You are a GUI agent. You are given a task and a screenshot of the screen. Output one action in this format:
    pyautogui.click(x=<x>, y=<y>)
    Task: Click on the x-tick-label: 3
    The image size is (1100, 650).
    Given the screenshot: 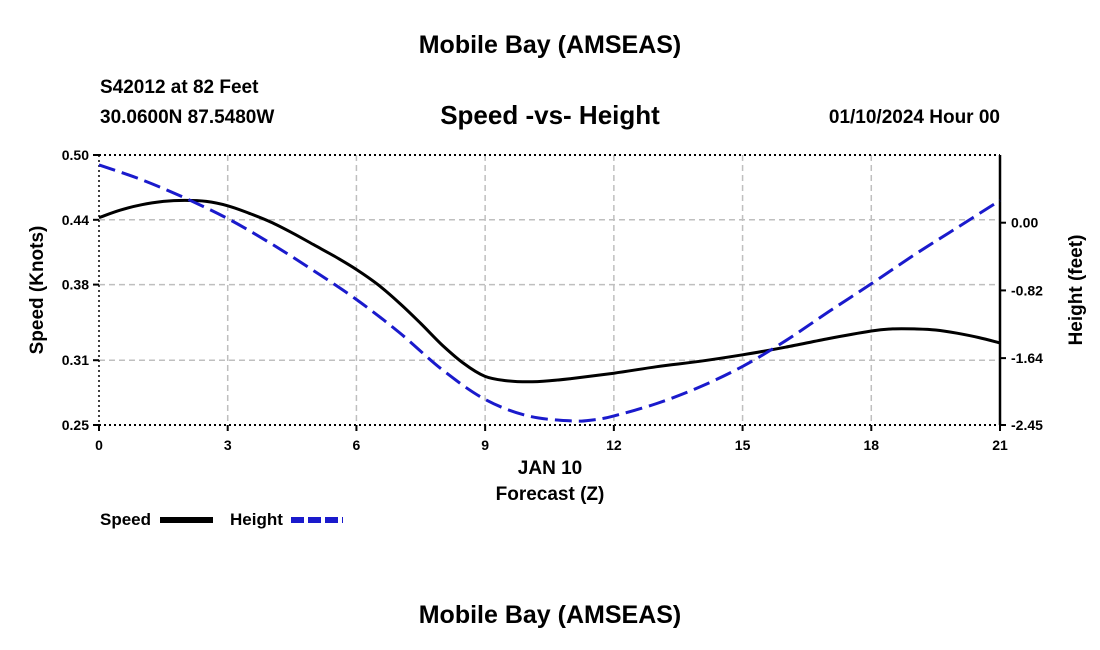 What is the action you would take?
    pyautogui.click(x=228, y=445)
    